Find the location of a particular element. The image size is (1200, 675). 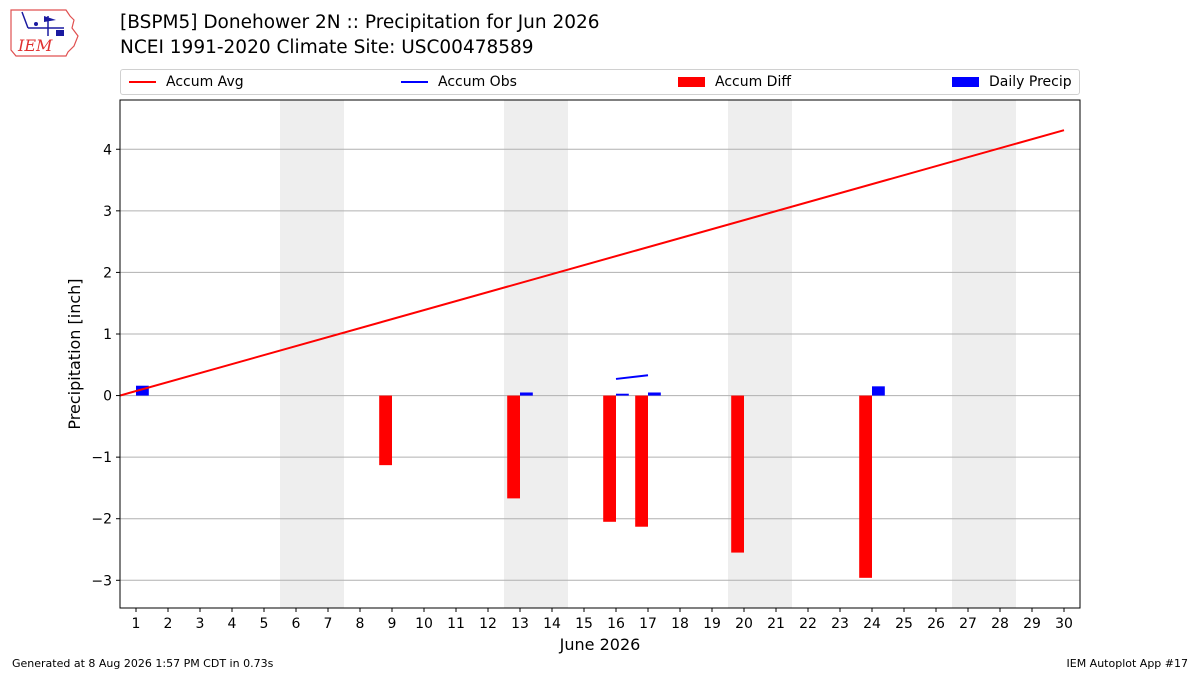

legend-swatch-accum-obs is located at coordinates (414, 82).